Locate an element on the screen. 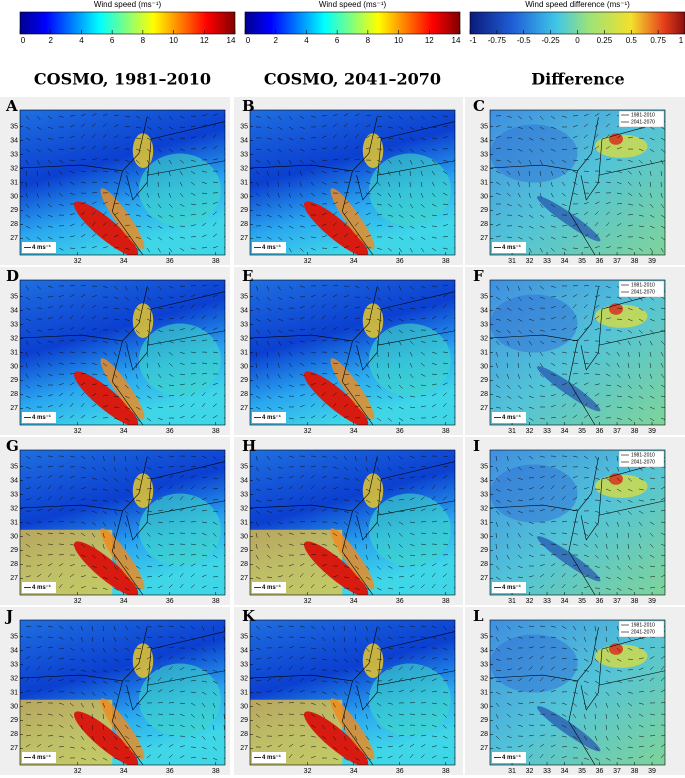 This screenshot has width=685, height=778. lat-tick-label: 32 is located at coordinates (14, 678).